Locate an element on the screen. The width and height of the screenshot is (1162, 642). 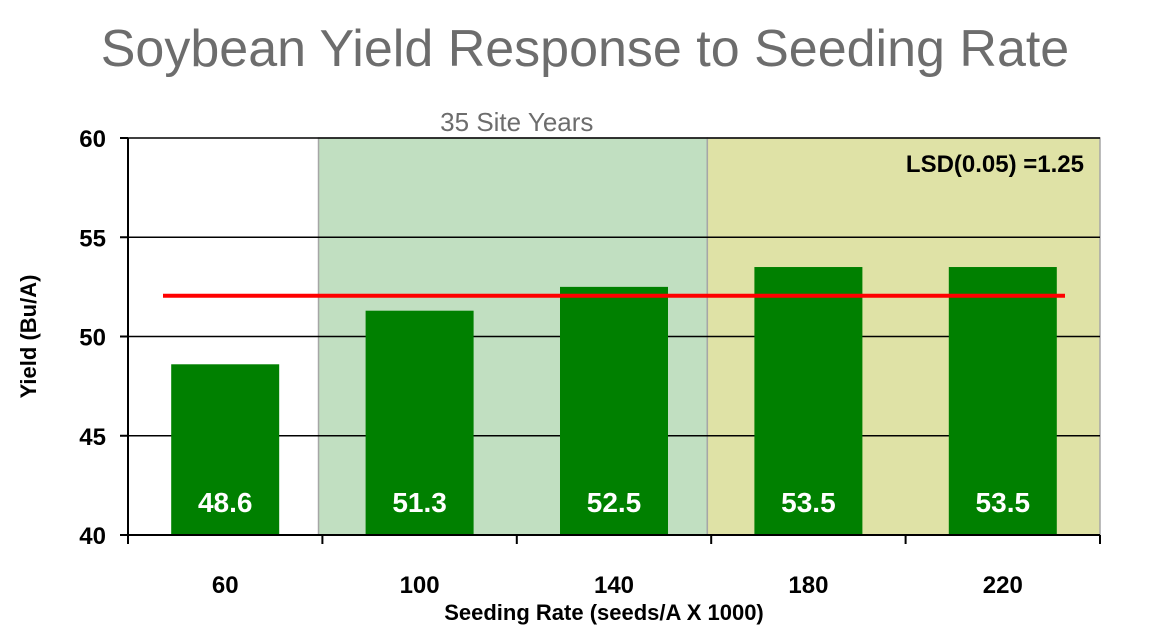
data-labels: 48.6 51.3 52.5 53.5 53.5 is located at coordinates (614, 502).